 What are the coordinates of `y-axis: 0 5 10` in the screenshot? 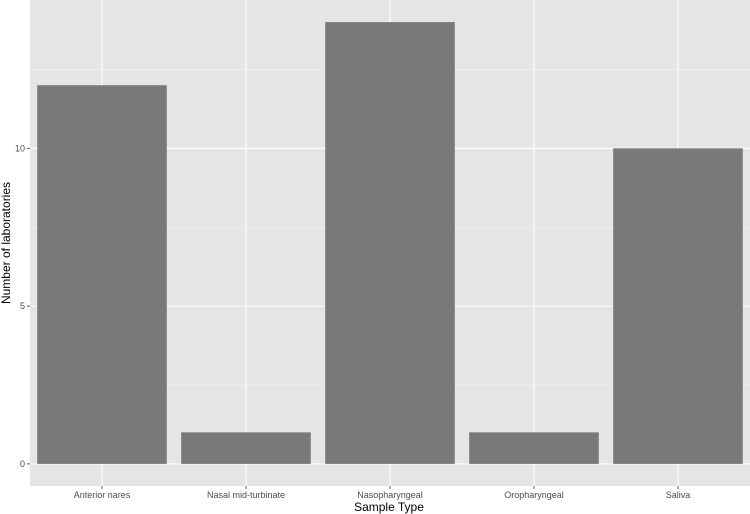 It's located at (22, 306).